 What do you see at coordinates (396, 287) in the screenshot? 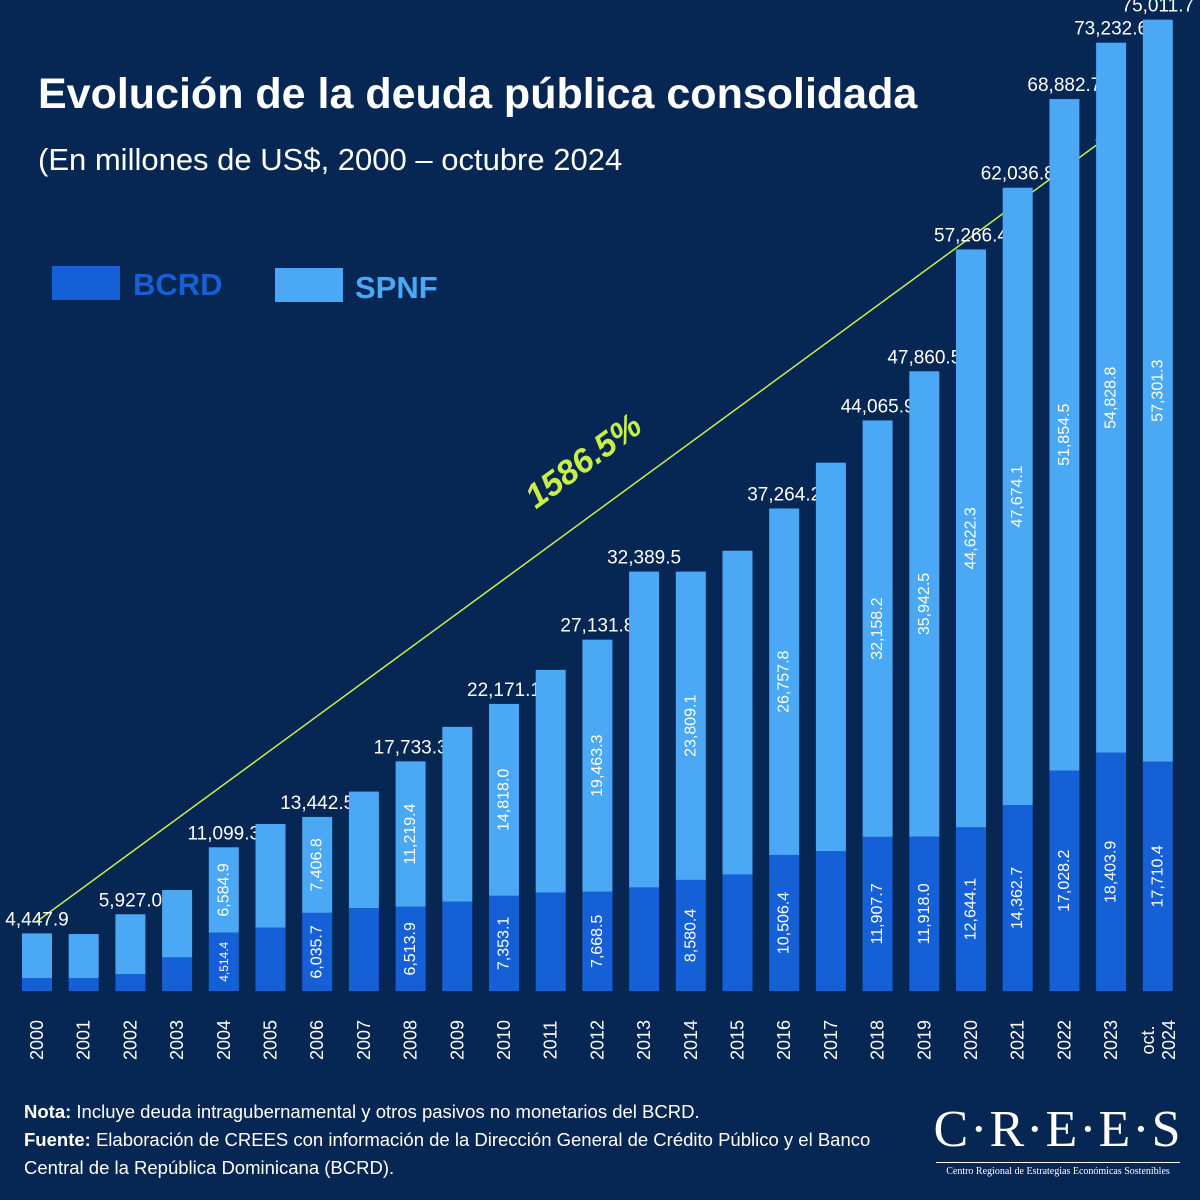
I see `legend-label-spnf: SPNF` at bounding box center [396, 287].